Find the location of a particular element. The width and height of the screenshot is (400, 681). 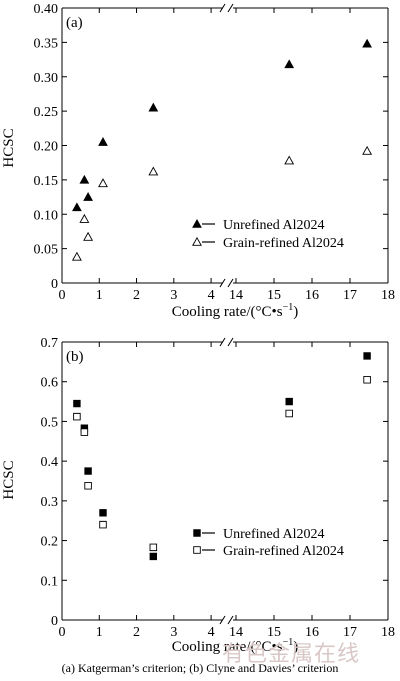

panel-b-xtick-label: 3 is located at coordinates (173, 632).